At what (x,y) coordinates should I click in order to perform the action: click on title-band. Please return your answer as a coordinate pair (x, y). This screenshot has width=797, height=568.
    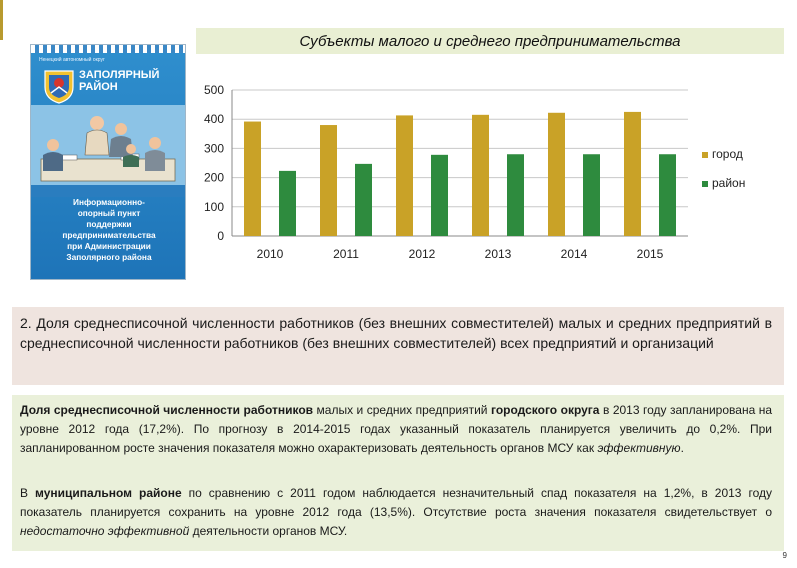
    Looking at the image, I should click on (490, 41).